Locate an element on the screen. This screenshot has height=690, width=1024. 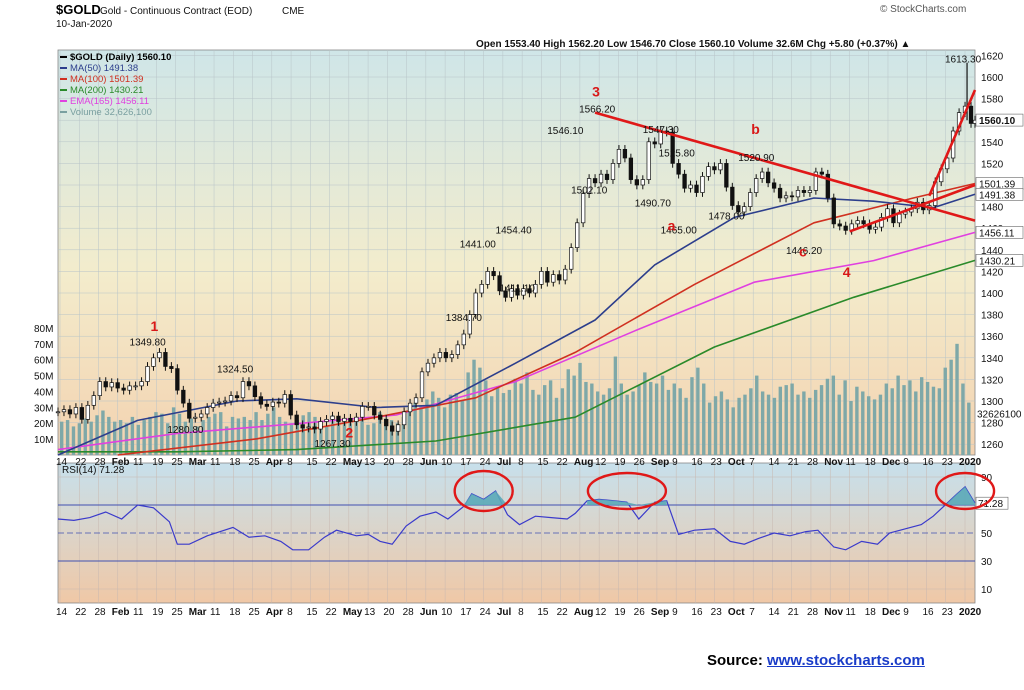
x-tick-label: 13 is located at coordinates (370, 612).